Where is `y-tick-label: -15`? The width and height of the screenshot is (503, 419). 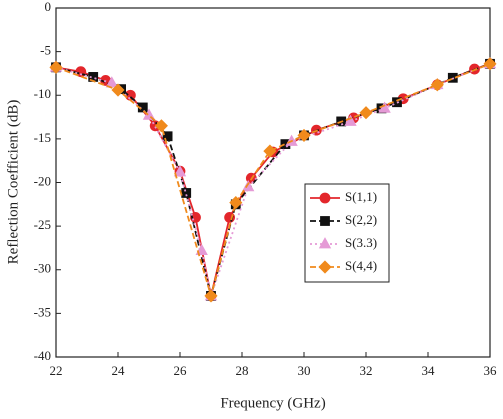
y-tick-label: -15 is located at coordinates (42, 137).